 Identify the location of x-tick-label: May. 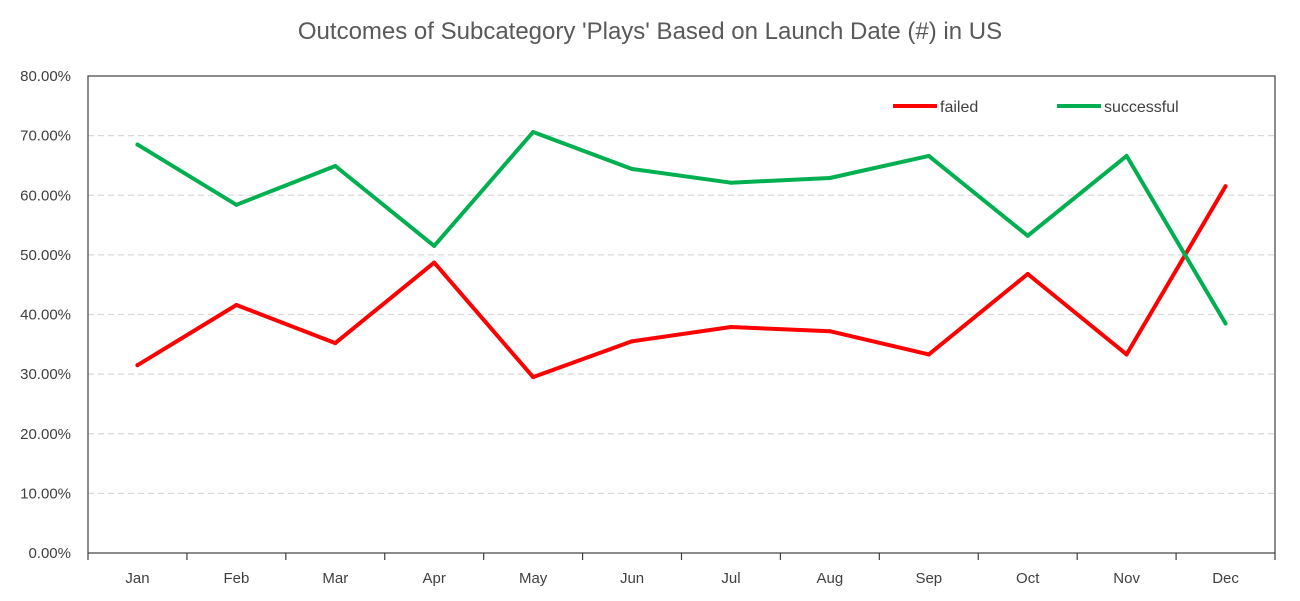
(533, 578).